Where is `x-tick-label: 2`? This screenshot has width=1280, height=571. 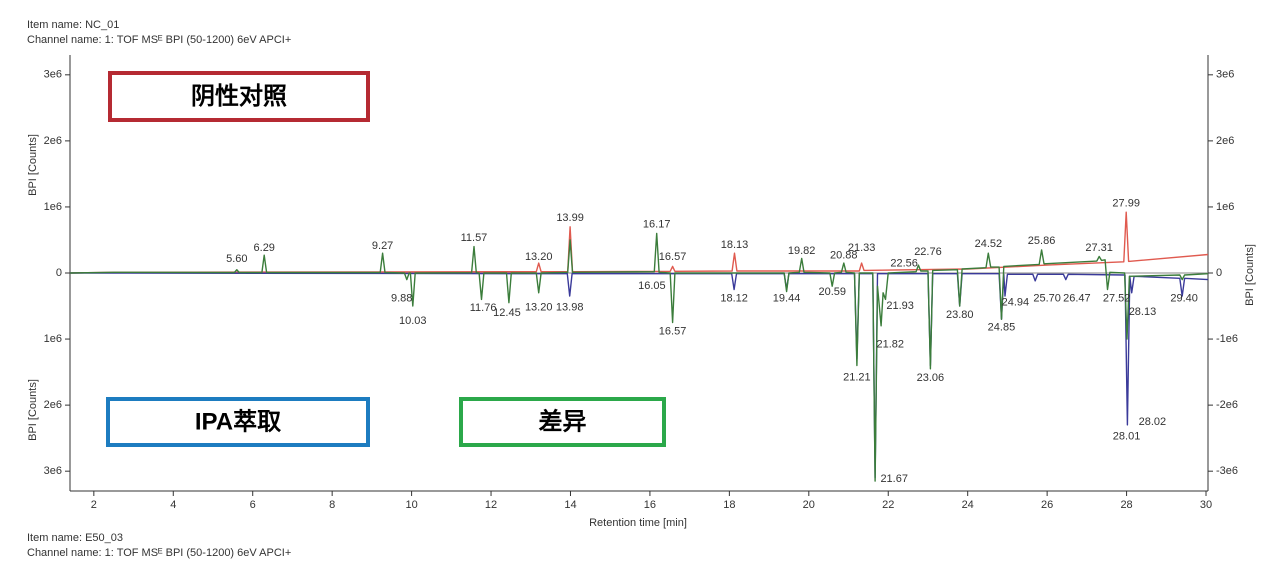
x-tick-label: 2 is located at coordinates (94, 505).